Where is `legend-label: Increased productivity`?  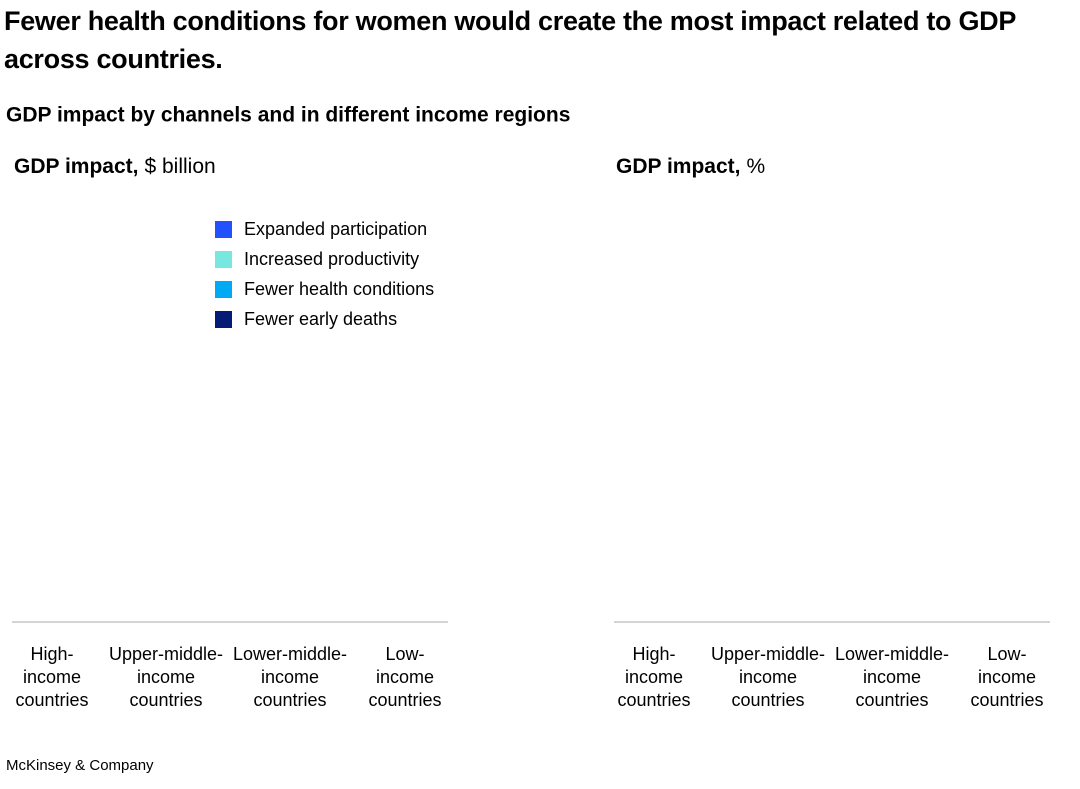 legend-label: Increased productivity is located at coordinates (331, 259).